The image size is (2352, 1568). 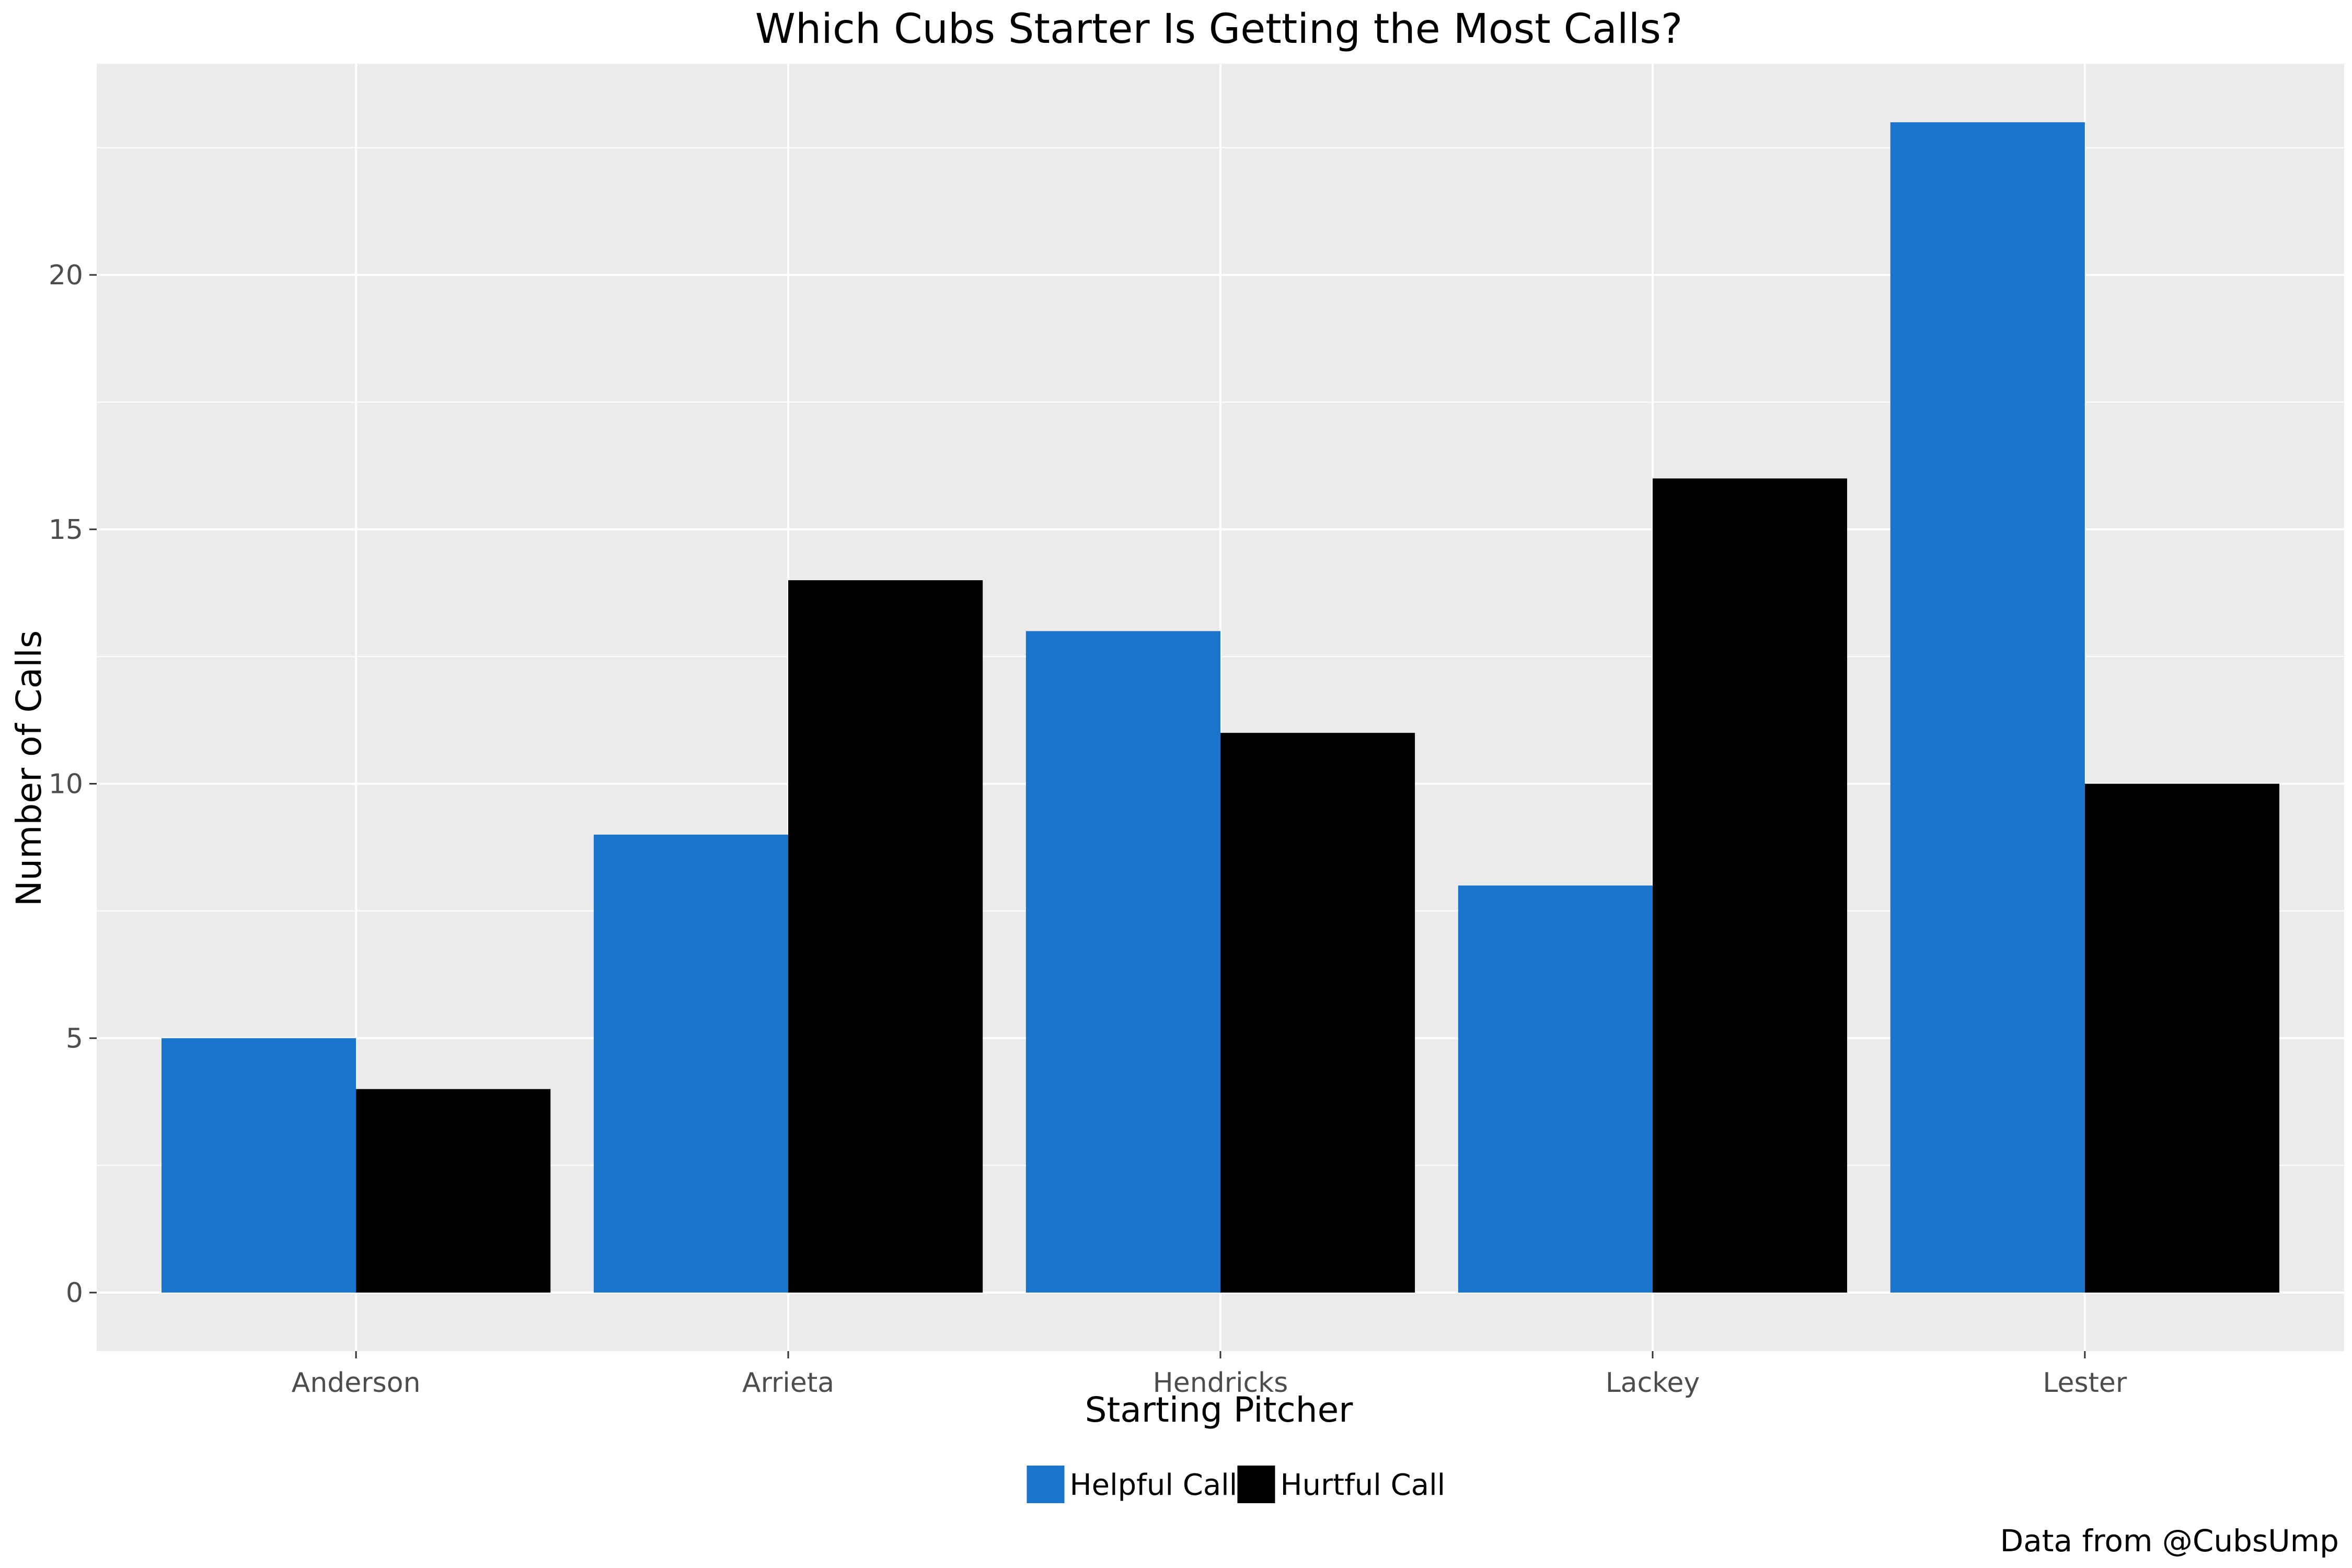 I want to click on bar-hendricks-helpful-call, so click(x=1122, y=962).